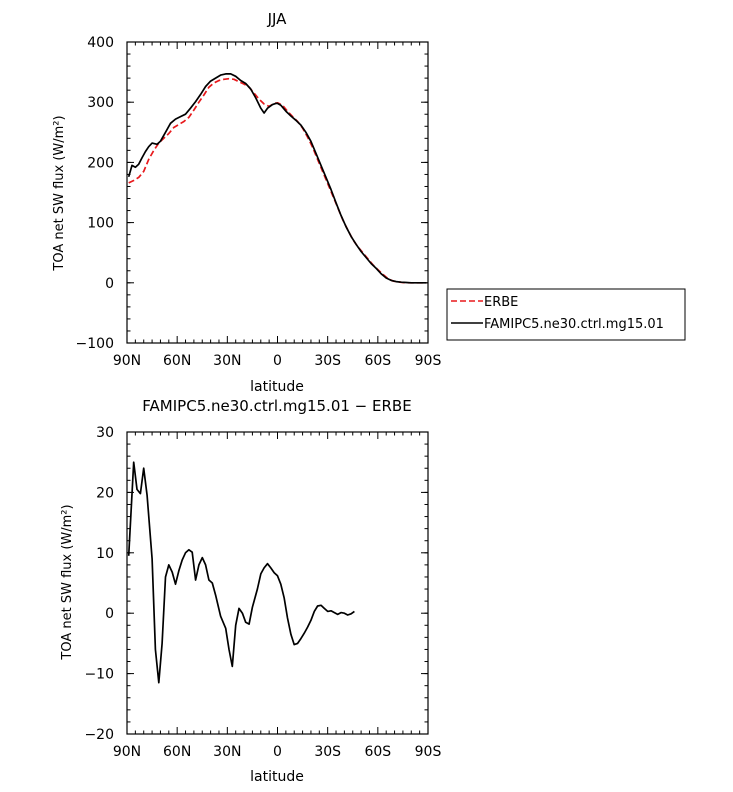 The width and height of the screenshot is (733, 792). Describe the element at coordinates (227, 361) in the screenshot. I see `top-panel-x-tick-label: 30N` at that location.